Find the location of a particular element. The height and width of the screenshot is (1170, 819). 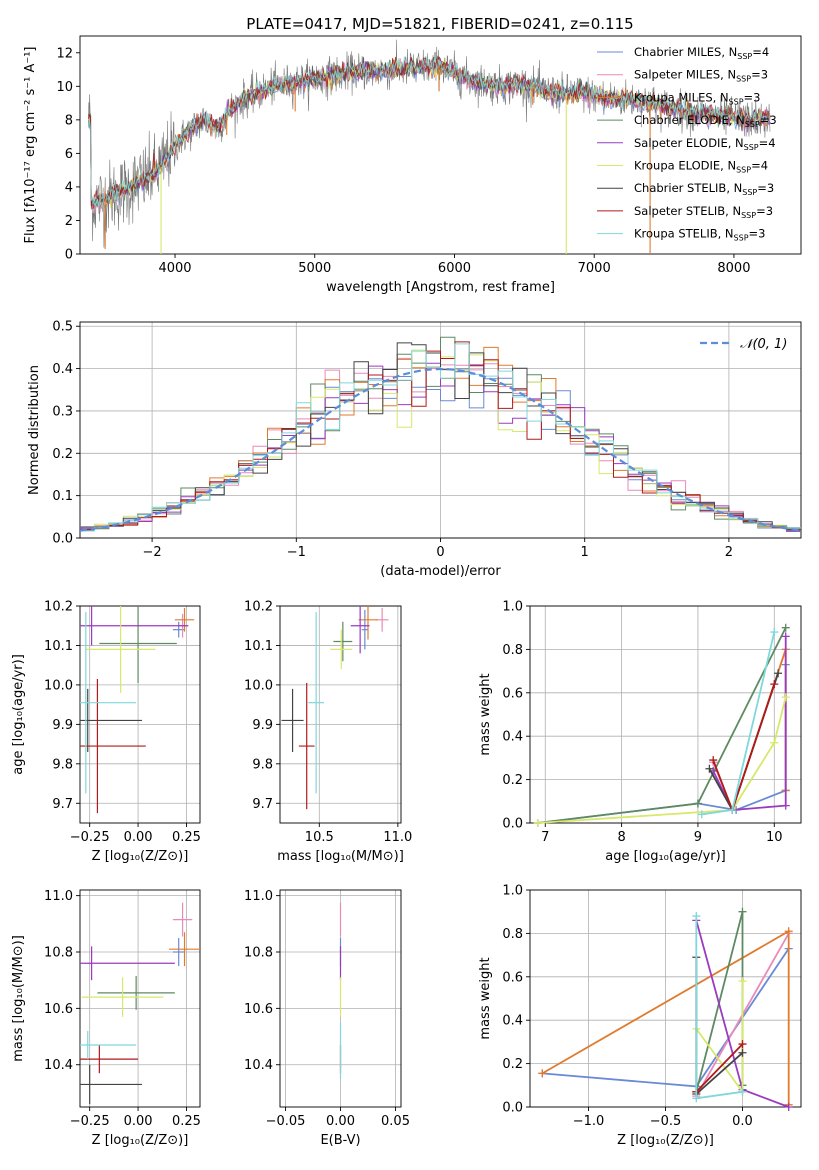

y-tick-label: 10.6 is located at coordinates (258, 1009).